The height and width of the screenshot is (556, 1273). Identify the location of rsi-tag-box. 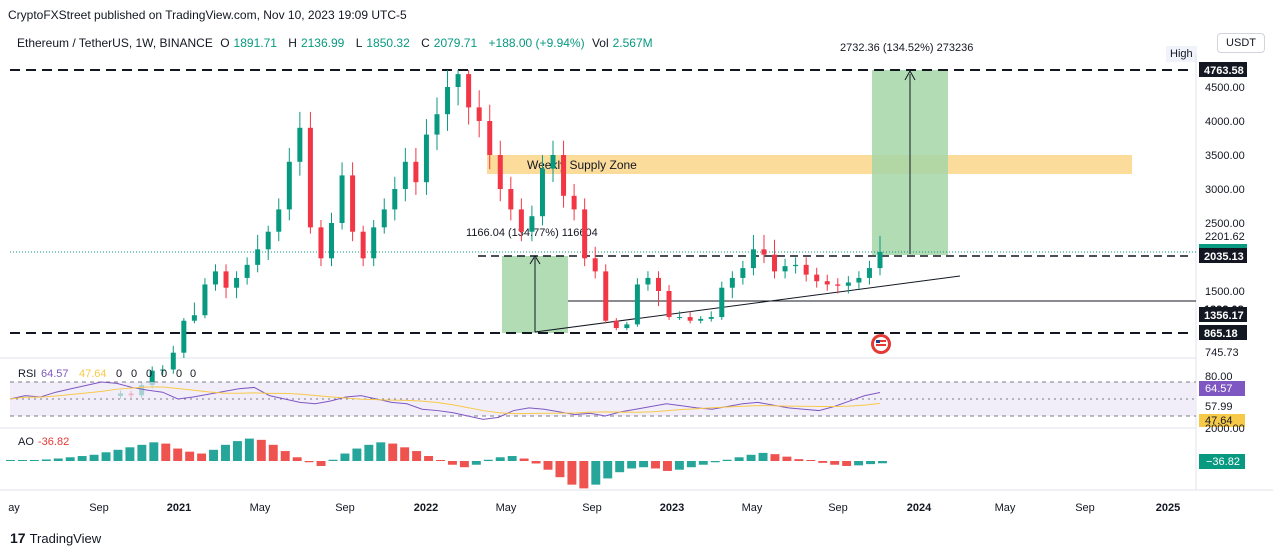
(1222, 388).